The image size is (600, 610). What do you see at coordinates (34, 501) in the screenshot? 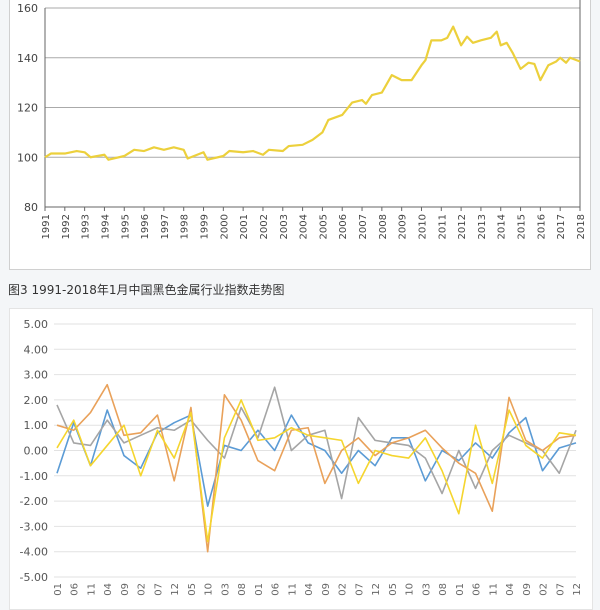
I see `y-tick-label: -2.00` at bounding box center [34, 501].